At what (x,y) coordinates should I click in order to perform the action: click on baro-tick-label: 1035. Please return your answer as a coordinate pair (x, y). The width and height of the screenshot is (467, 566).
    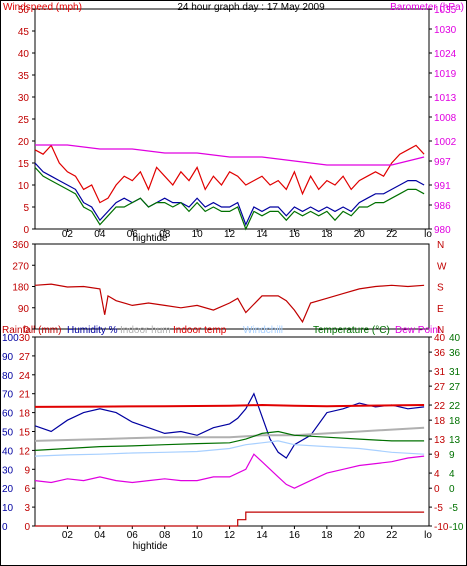
    Looking at the image, I should click on (445, 10).